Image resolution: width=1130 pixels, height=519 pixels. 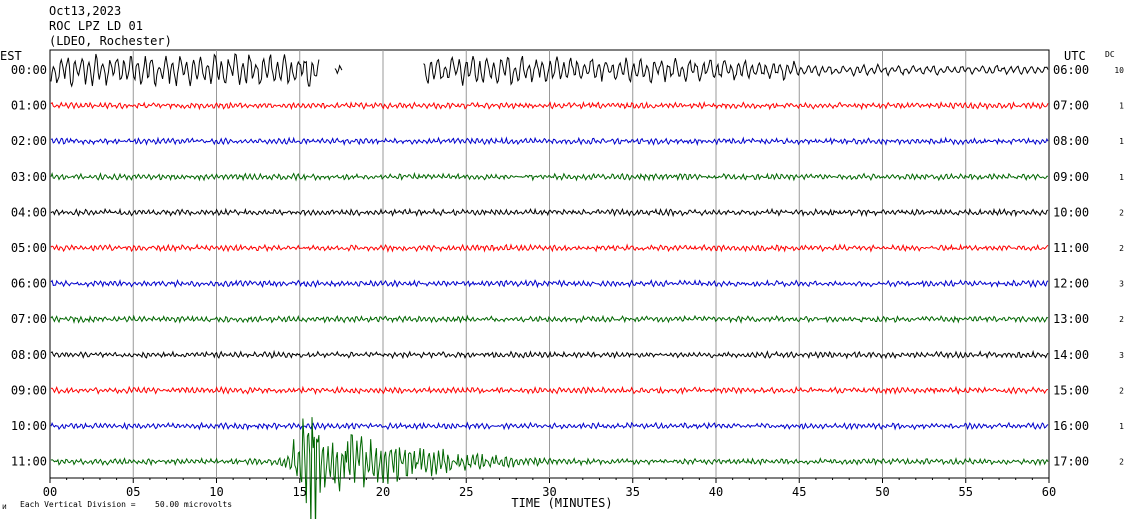 What do you see at coordinates (1071, 462) in the screenshot?
I see `utc-hour-label: 17:00` at bounding box center [1071, 462].